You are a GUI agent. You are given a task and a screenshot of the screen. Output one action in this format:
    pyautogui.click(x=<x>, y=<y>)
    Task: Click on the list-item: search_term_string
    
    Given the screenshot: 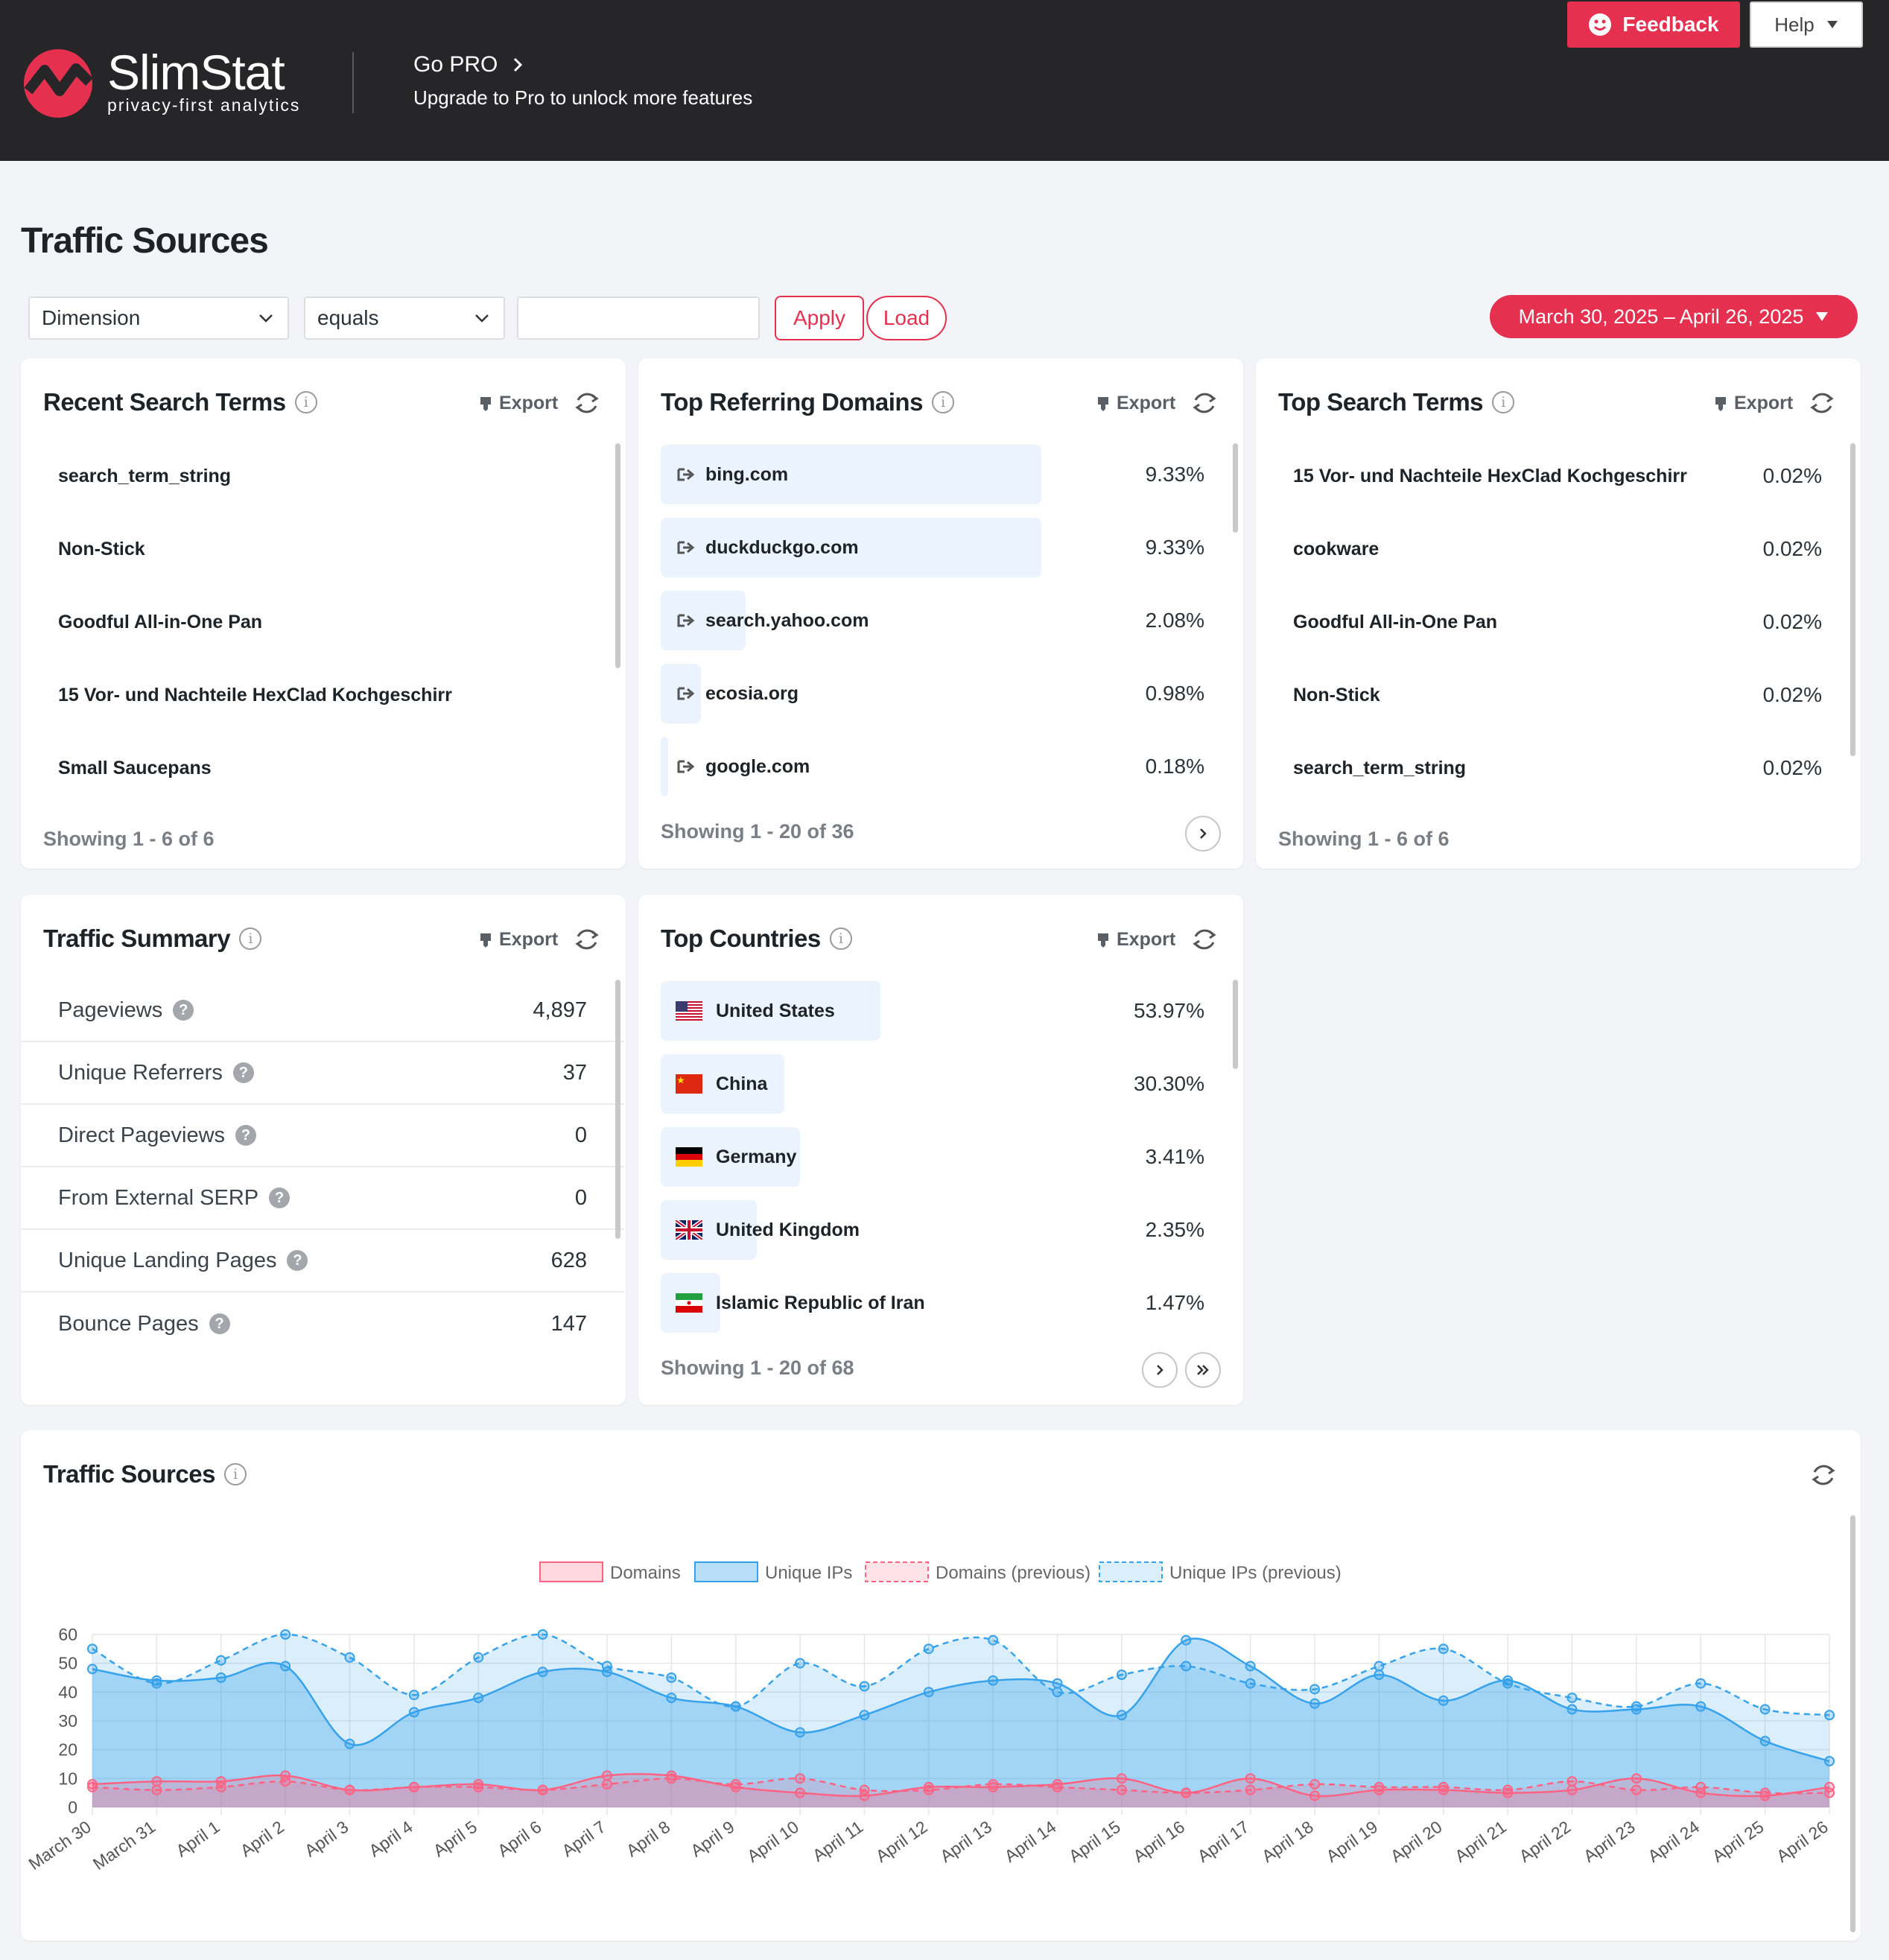 What is the action you would take?
    pyautogui.click(x=326, y=476)
    